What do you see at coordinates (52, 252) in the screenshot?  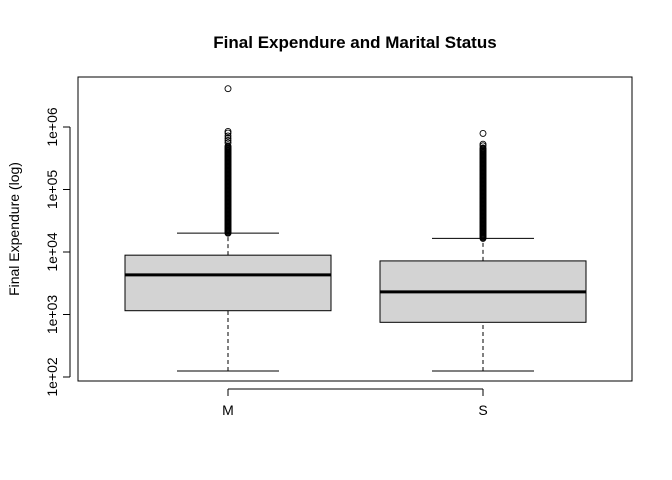 I see `y-tick-label: 1e+04` at bounding box center [52, 252].